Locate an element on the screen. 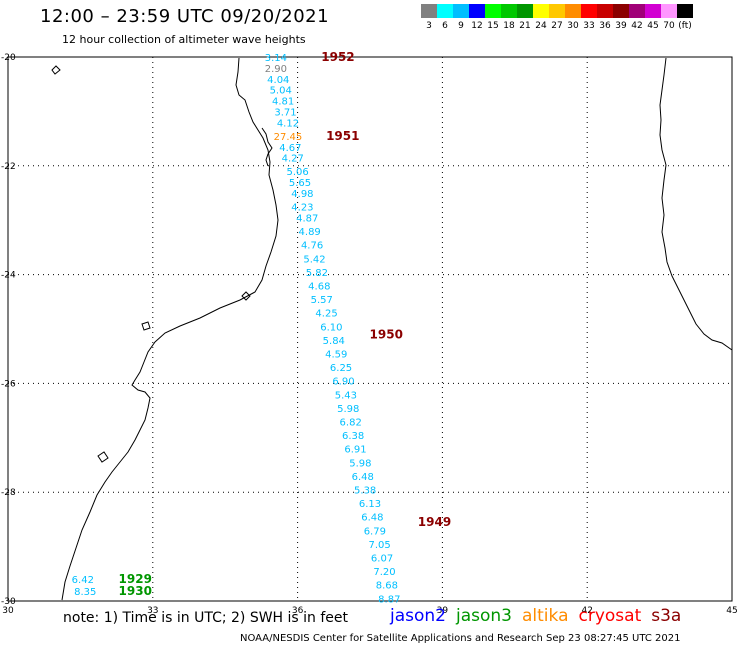 The width and height of the screenshot is (740, 650). color-scale-label: 15 is located at coordinates (493, 26).